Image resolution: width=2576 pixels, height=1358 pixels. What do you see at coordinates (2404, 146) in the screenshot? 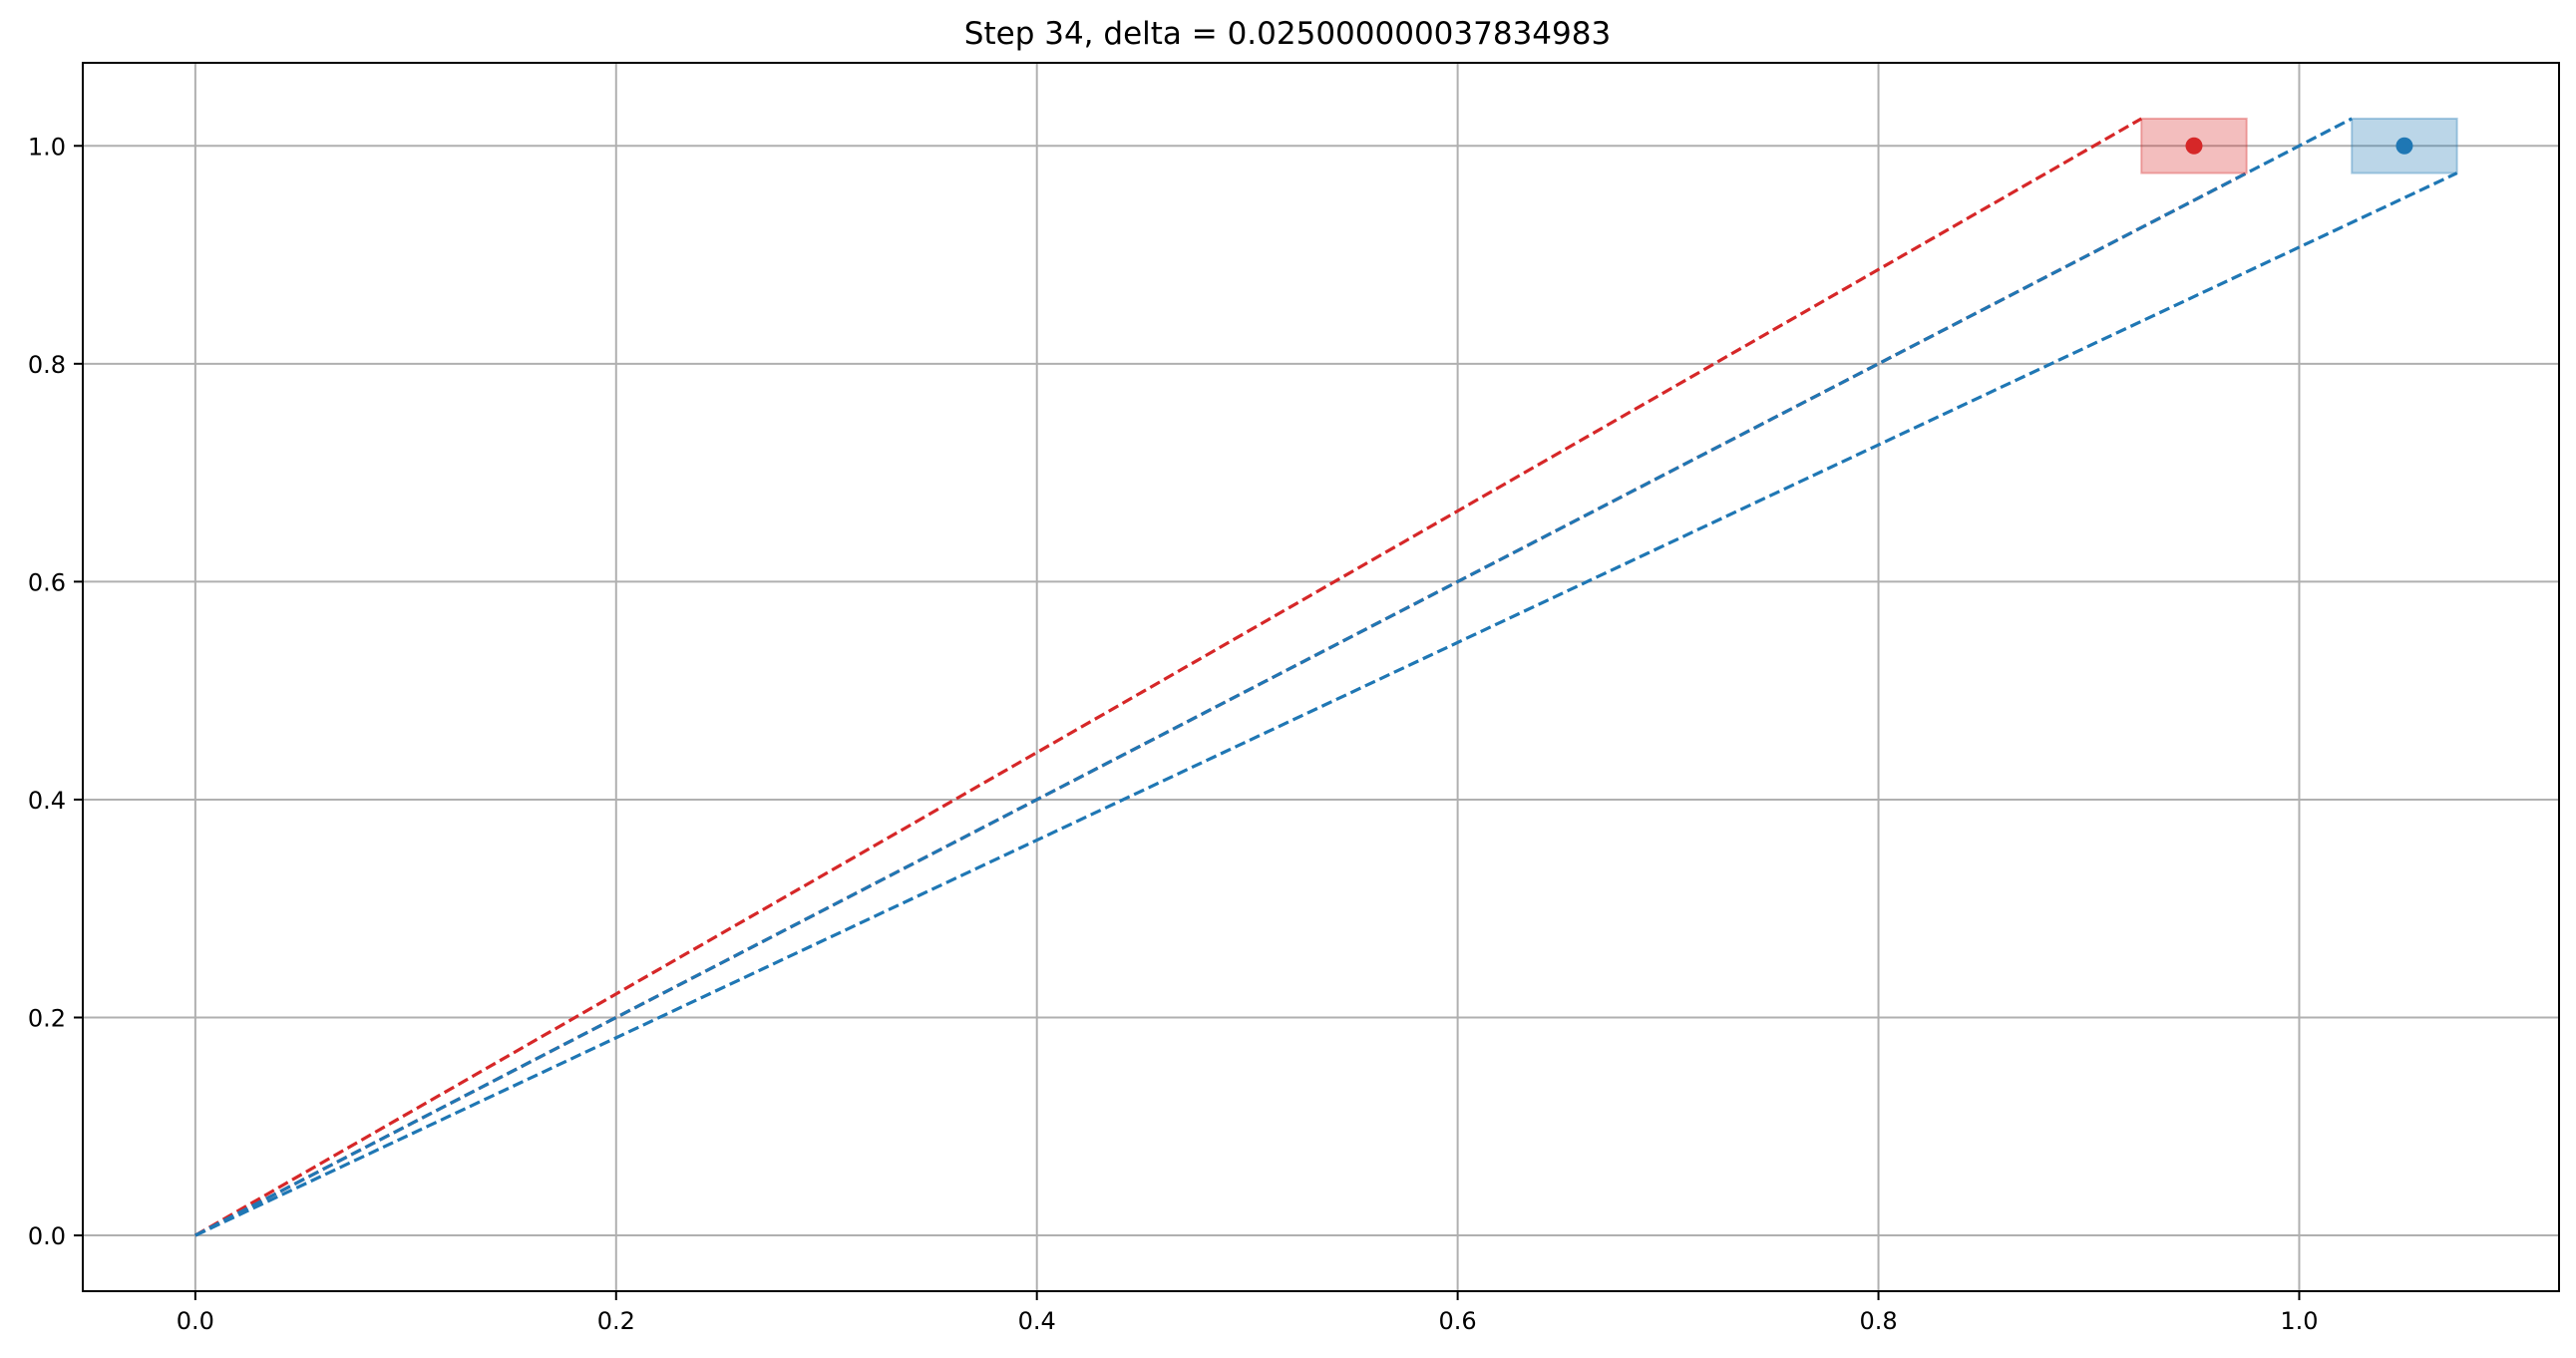
I see `data-point-blue` at bounding box center [2404, 146].